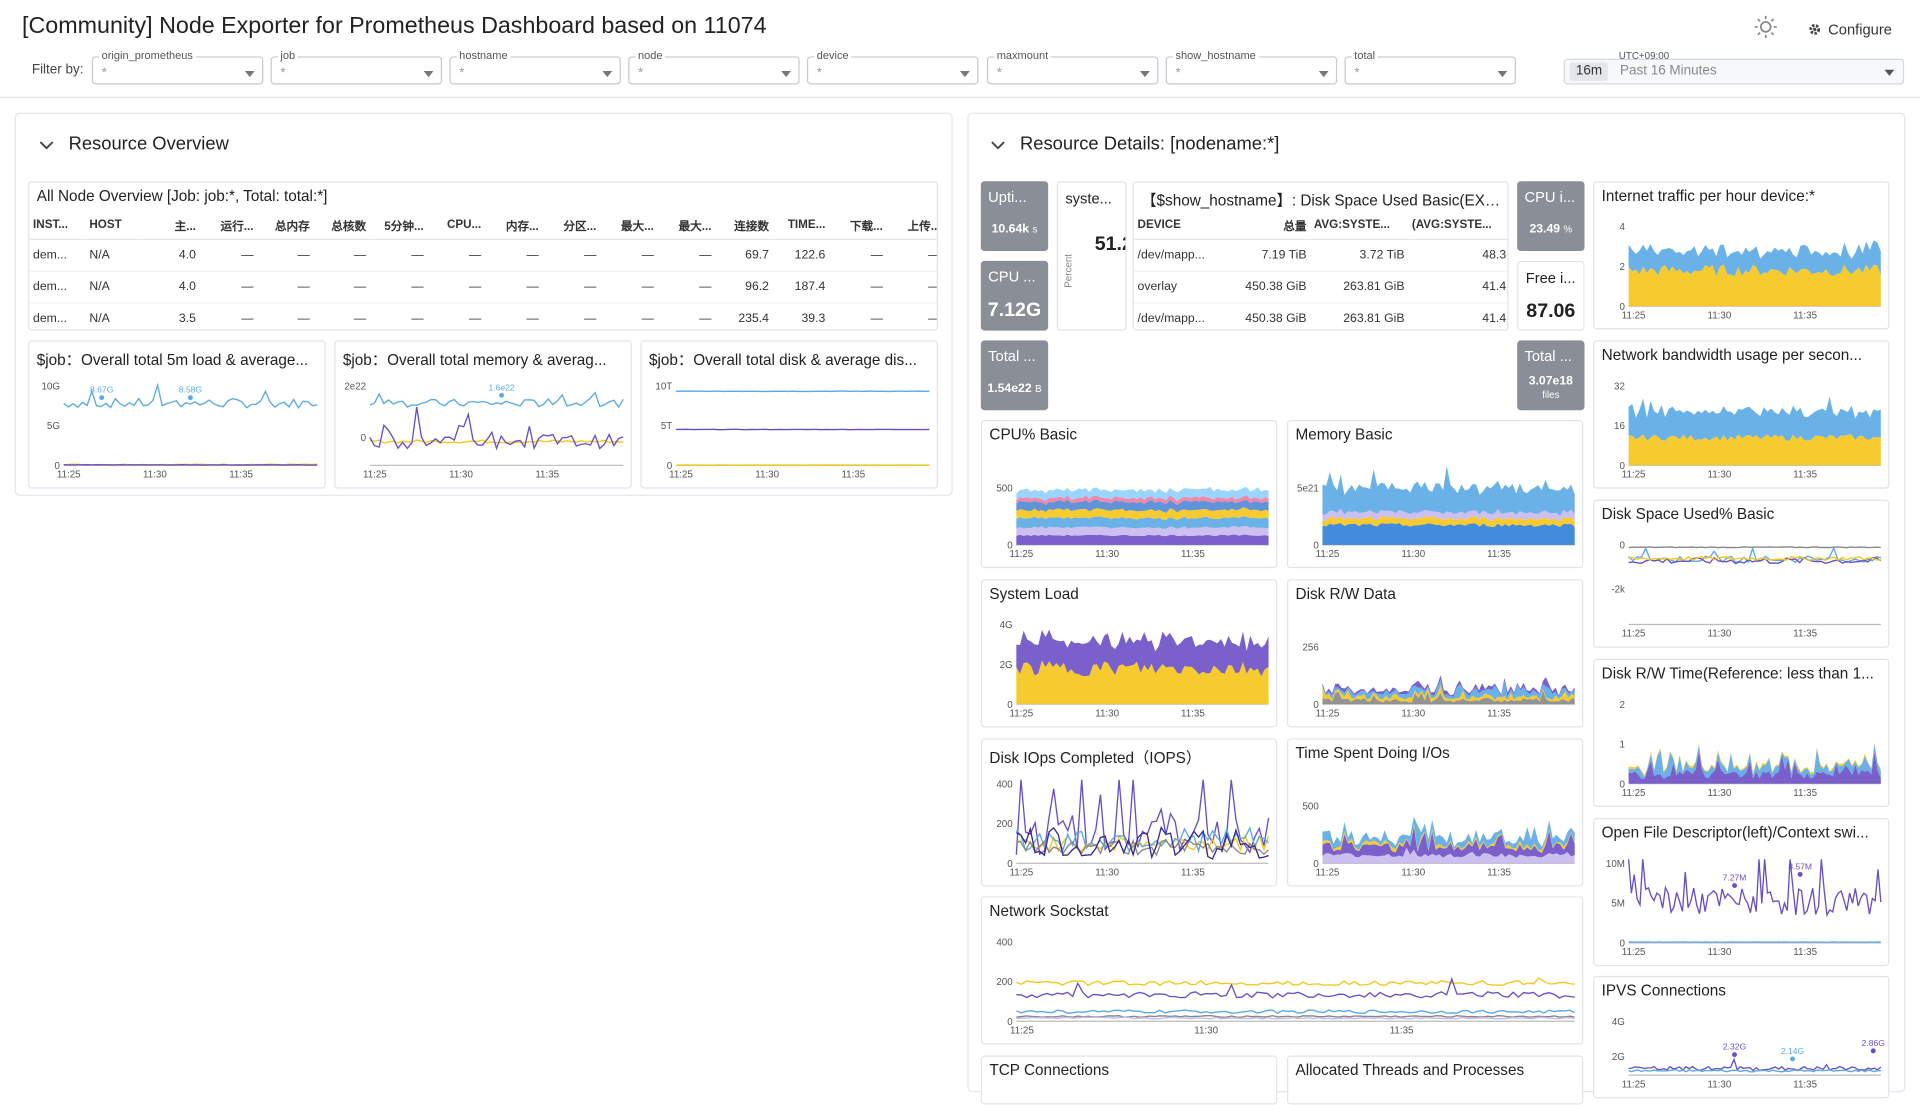 The image size is (1920, 1105). What do you see at coordinates (170, 255) in the screenshot?
I see `table-cell: 4.0` at bounding box center [170, 255].